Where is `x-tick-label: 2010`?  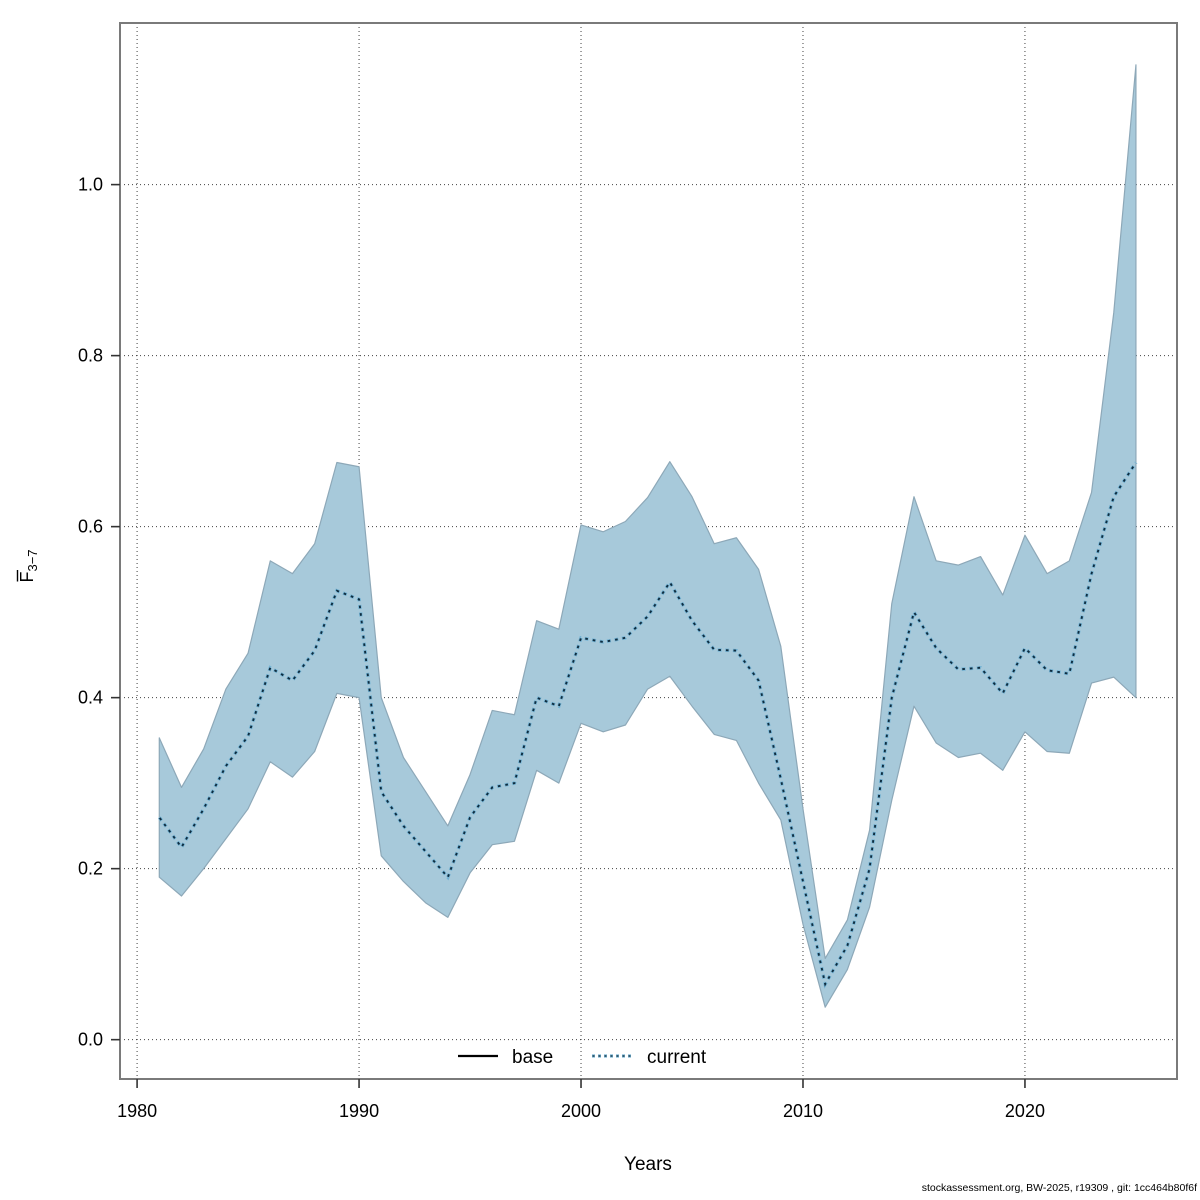 x-tick-label: 2010 is located at coordinates (803, 1111).